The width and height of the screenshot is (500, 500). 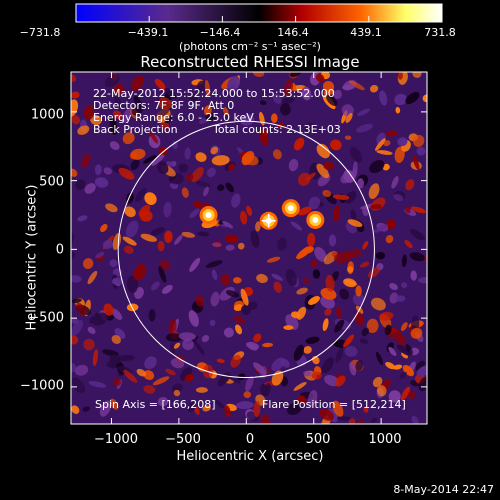 I want to click on bright-source, so click(x=208, y=215).